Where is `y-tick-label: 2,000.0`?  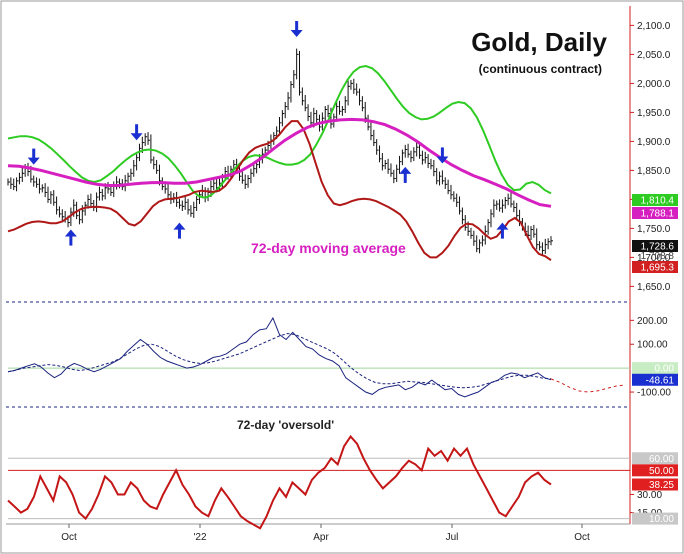 y-tick-label: 2,000.0 is located at coordinates (654, 84).